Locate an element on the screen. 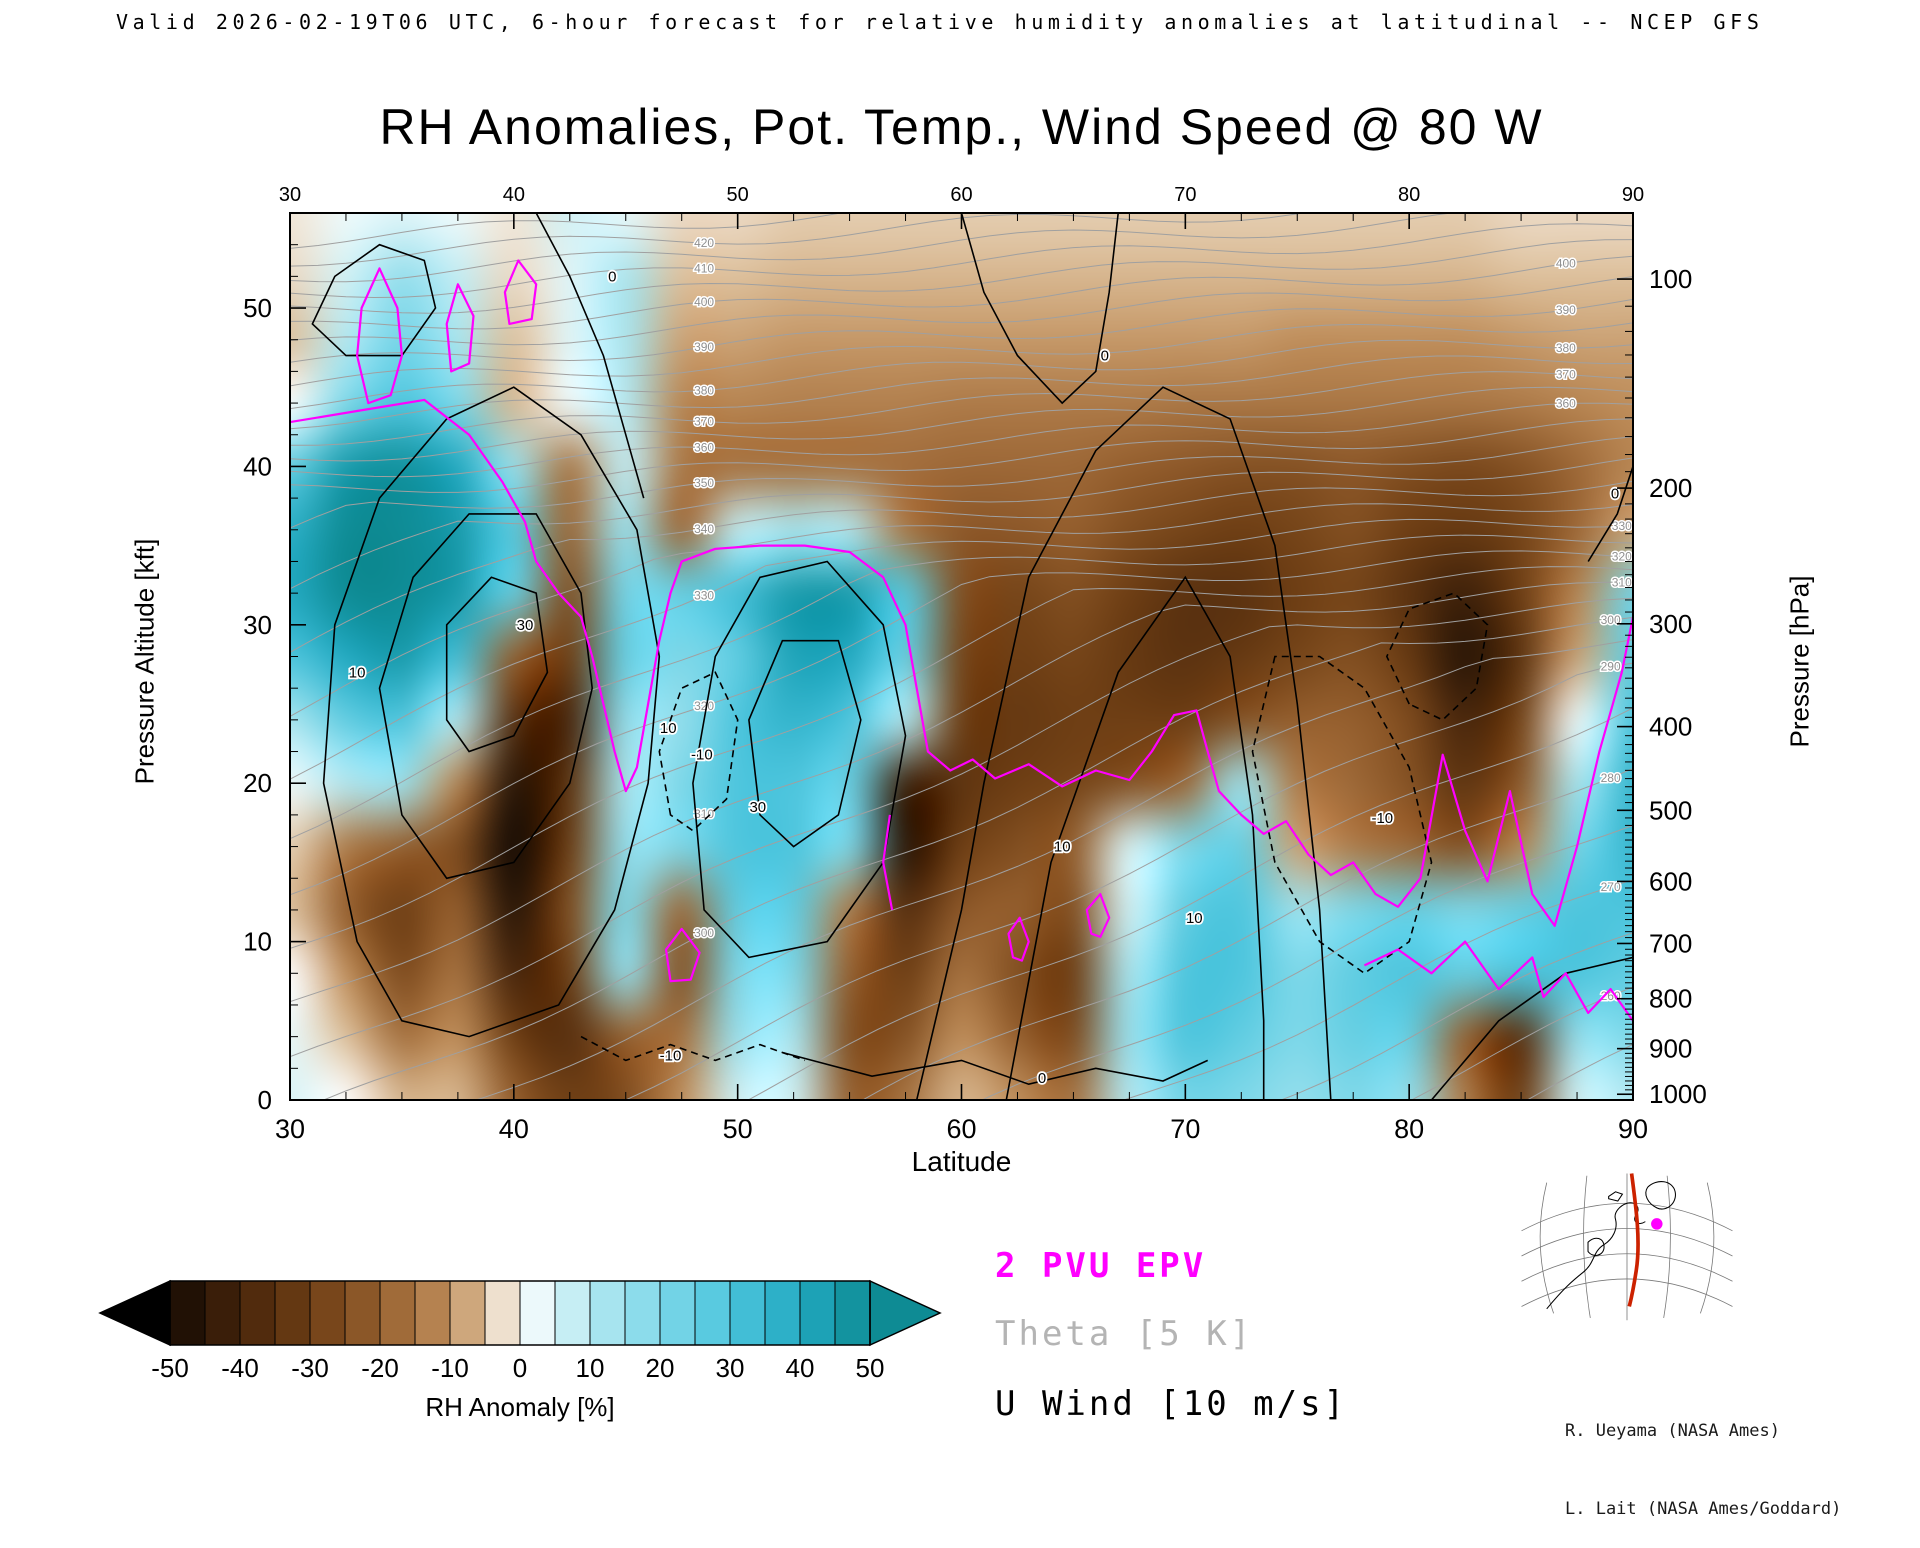  x-axis-tick-label-top: 40 is located at coordinates (514, 195).